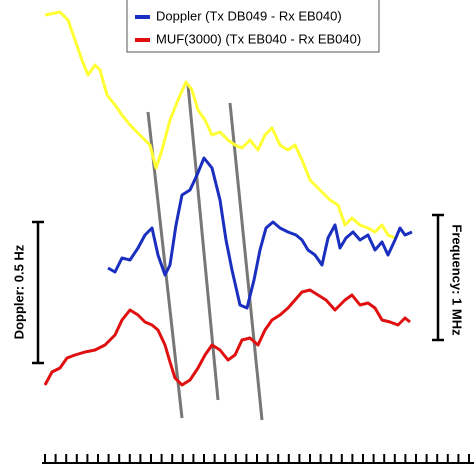 The width and height of the screenshot is (474, 474). What do you see at coordinates (249, 15) in the screenshot?
I see `legend-label: Doppler (Tx DB049 - Rx EB040)` at bounding box center [249, 15].